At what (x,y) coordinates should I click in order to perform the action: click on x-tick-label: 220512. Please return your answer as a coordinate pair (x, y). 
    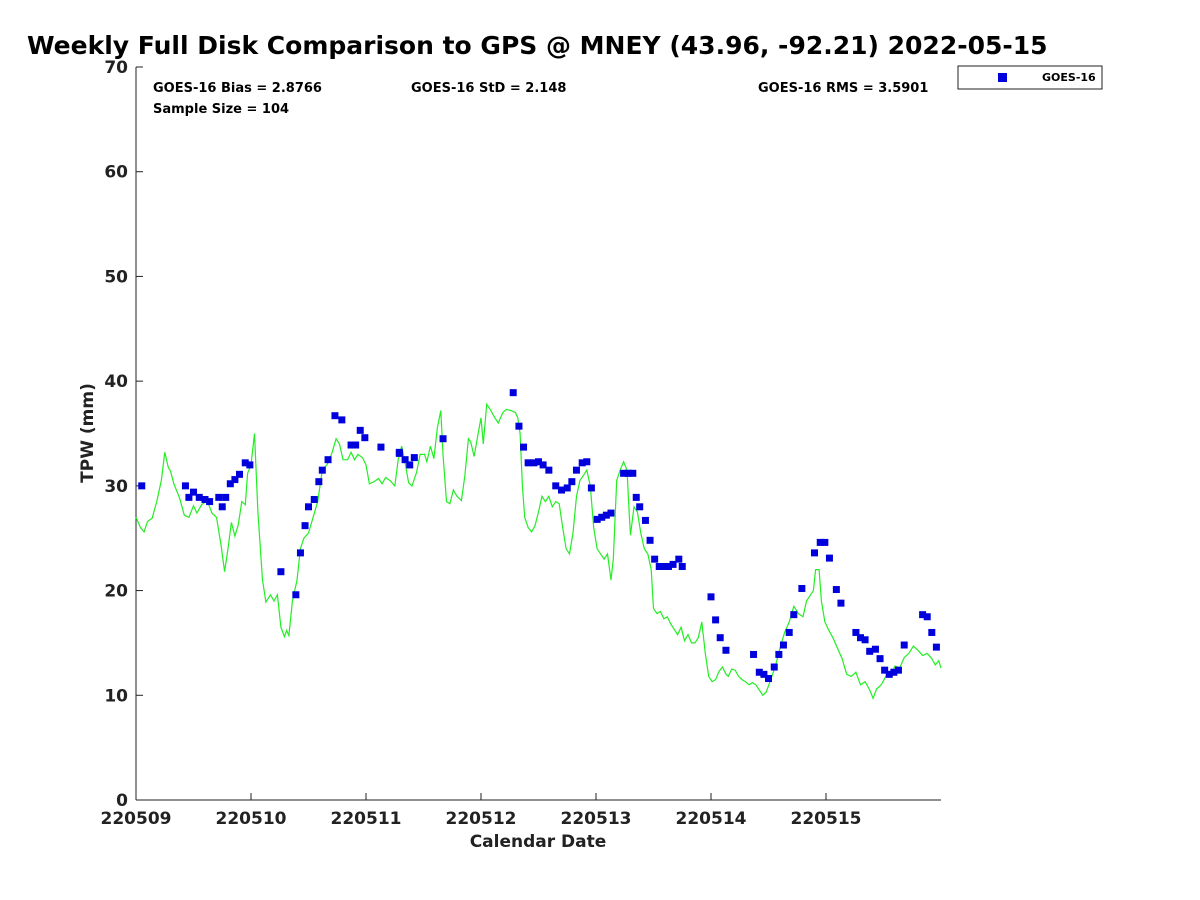
    Looking at the image, I should click on (481, 819).